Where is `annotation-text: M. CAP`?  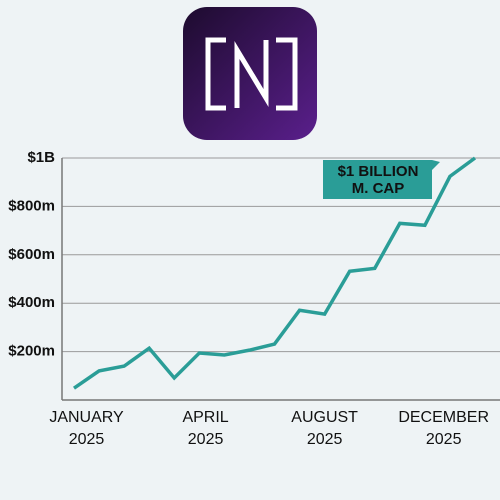
annotation-text: M. CAP is located at coordinates (378, 188).